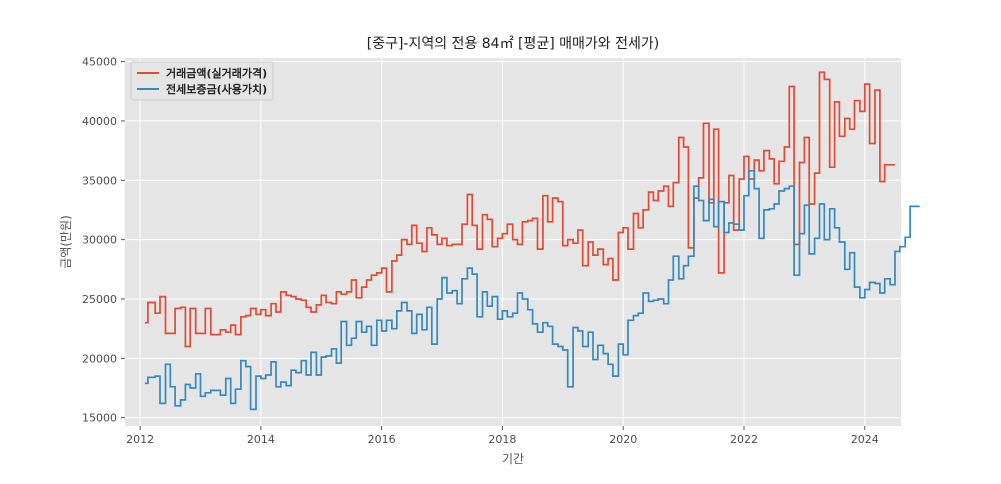  What do you see at coordinates (99, 121) in the screenshot?
I see `y-tick-label: 40000` at bounding box center [99, 121].